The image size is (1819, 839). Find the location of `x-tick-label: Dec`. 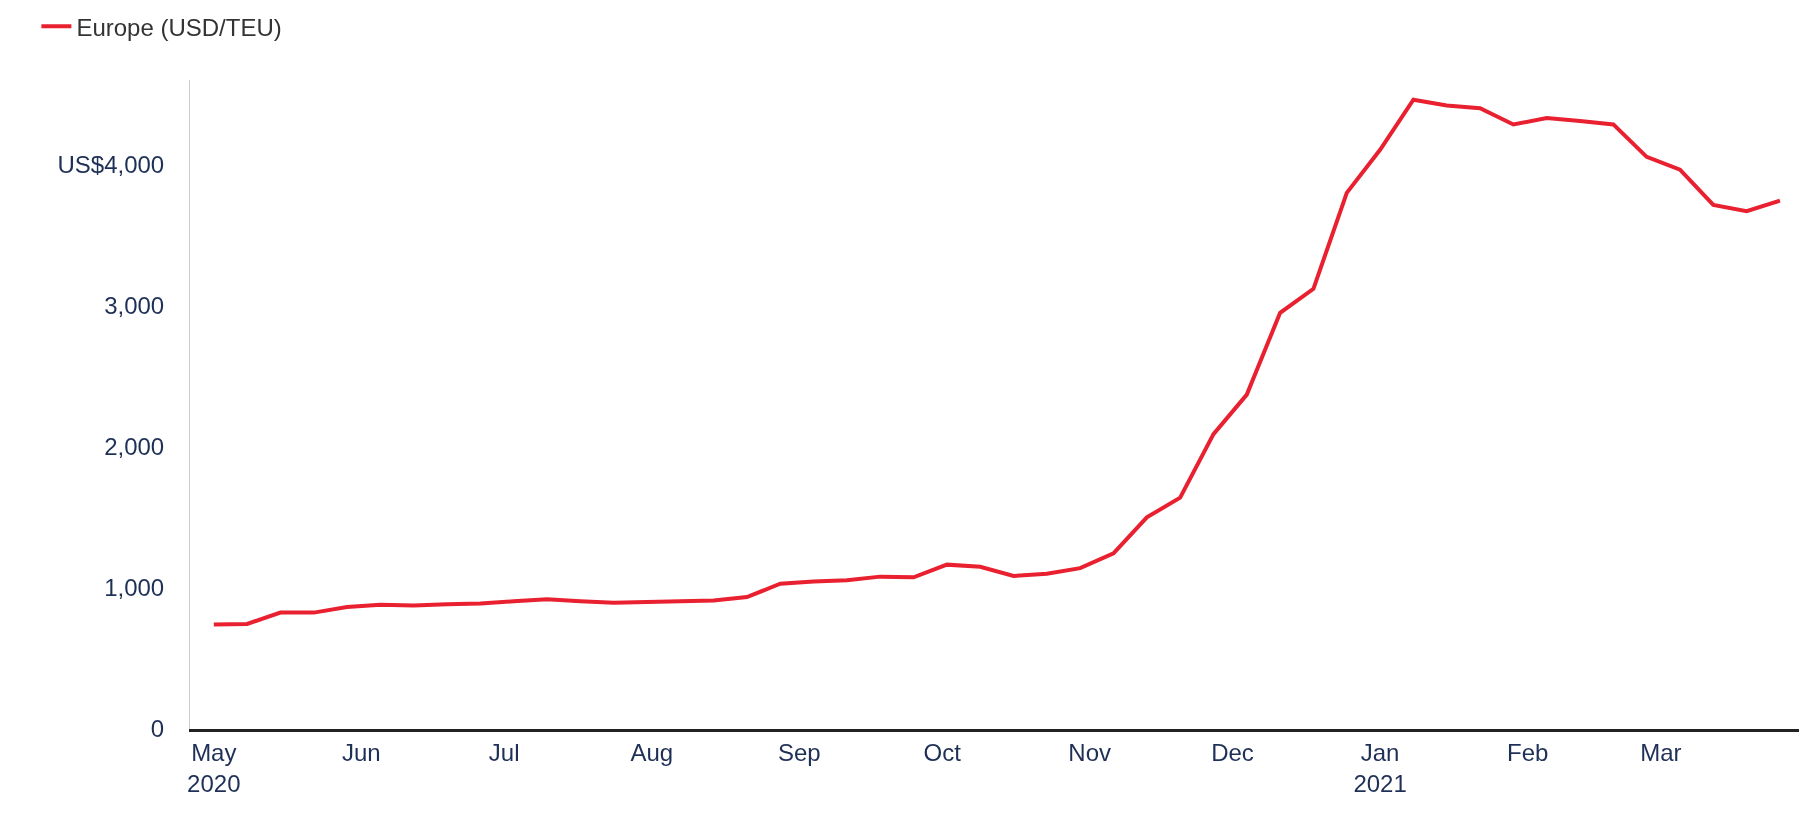

x-tick-label: Dec is located at coordinates (1232, 752).